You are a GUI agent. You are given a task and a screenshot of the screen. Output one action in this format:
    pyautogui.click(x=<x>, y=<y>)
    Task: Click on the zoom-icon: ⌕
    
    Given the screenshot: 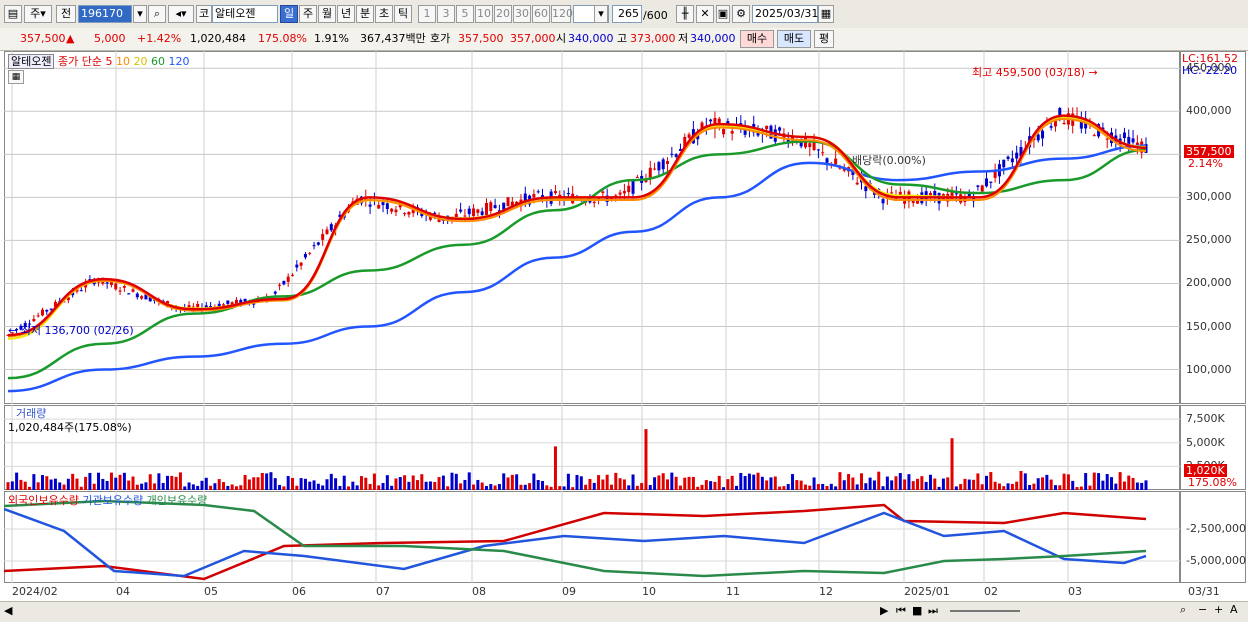 What is the action you would take?
    pyautogui.click(x=1183, y=609)
    